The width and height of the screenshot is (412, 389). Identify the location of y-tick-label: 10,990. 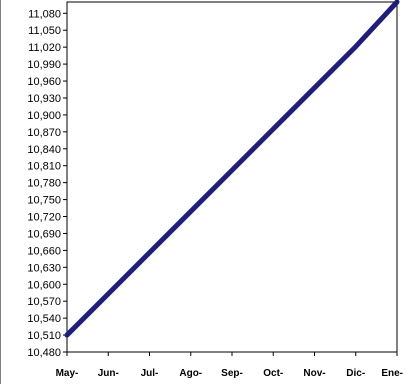
(44, 65).